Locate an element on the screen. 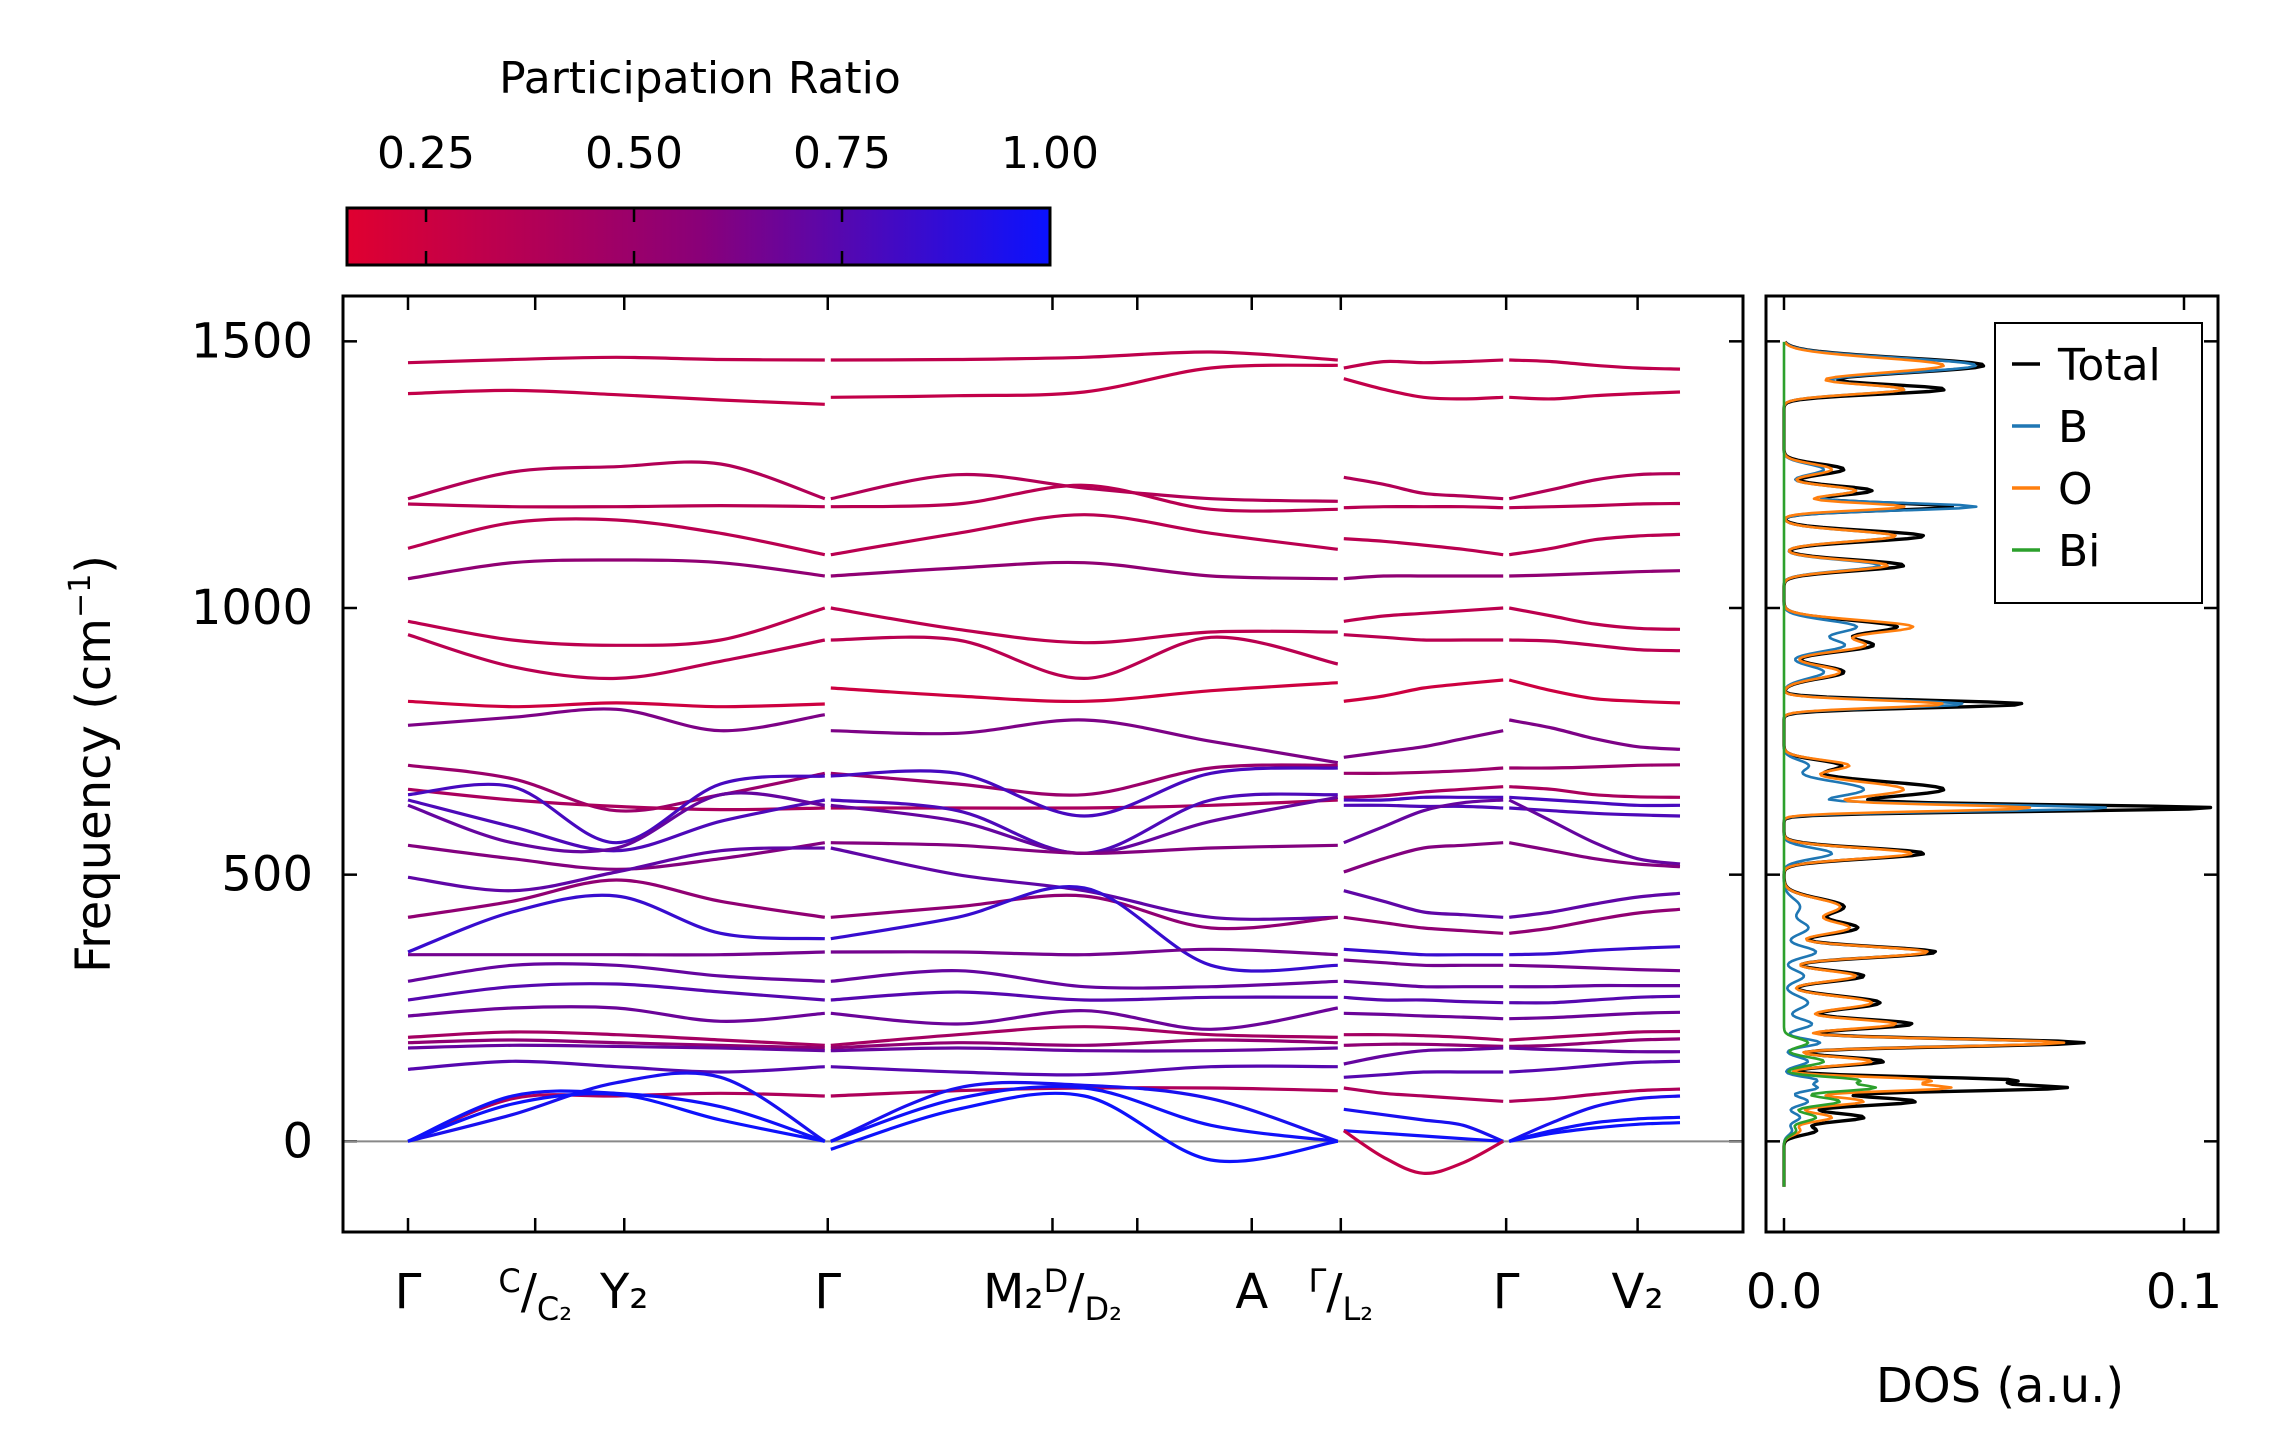  dos-axis-ticks: 0.0 0.1 is located at coordinates (1984, 808).